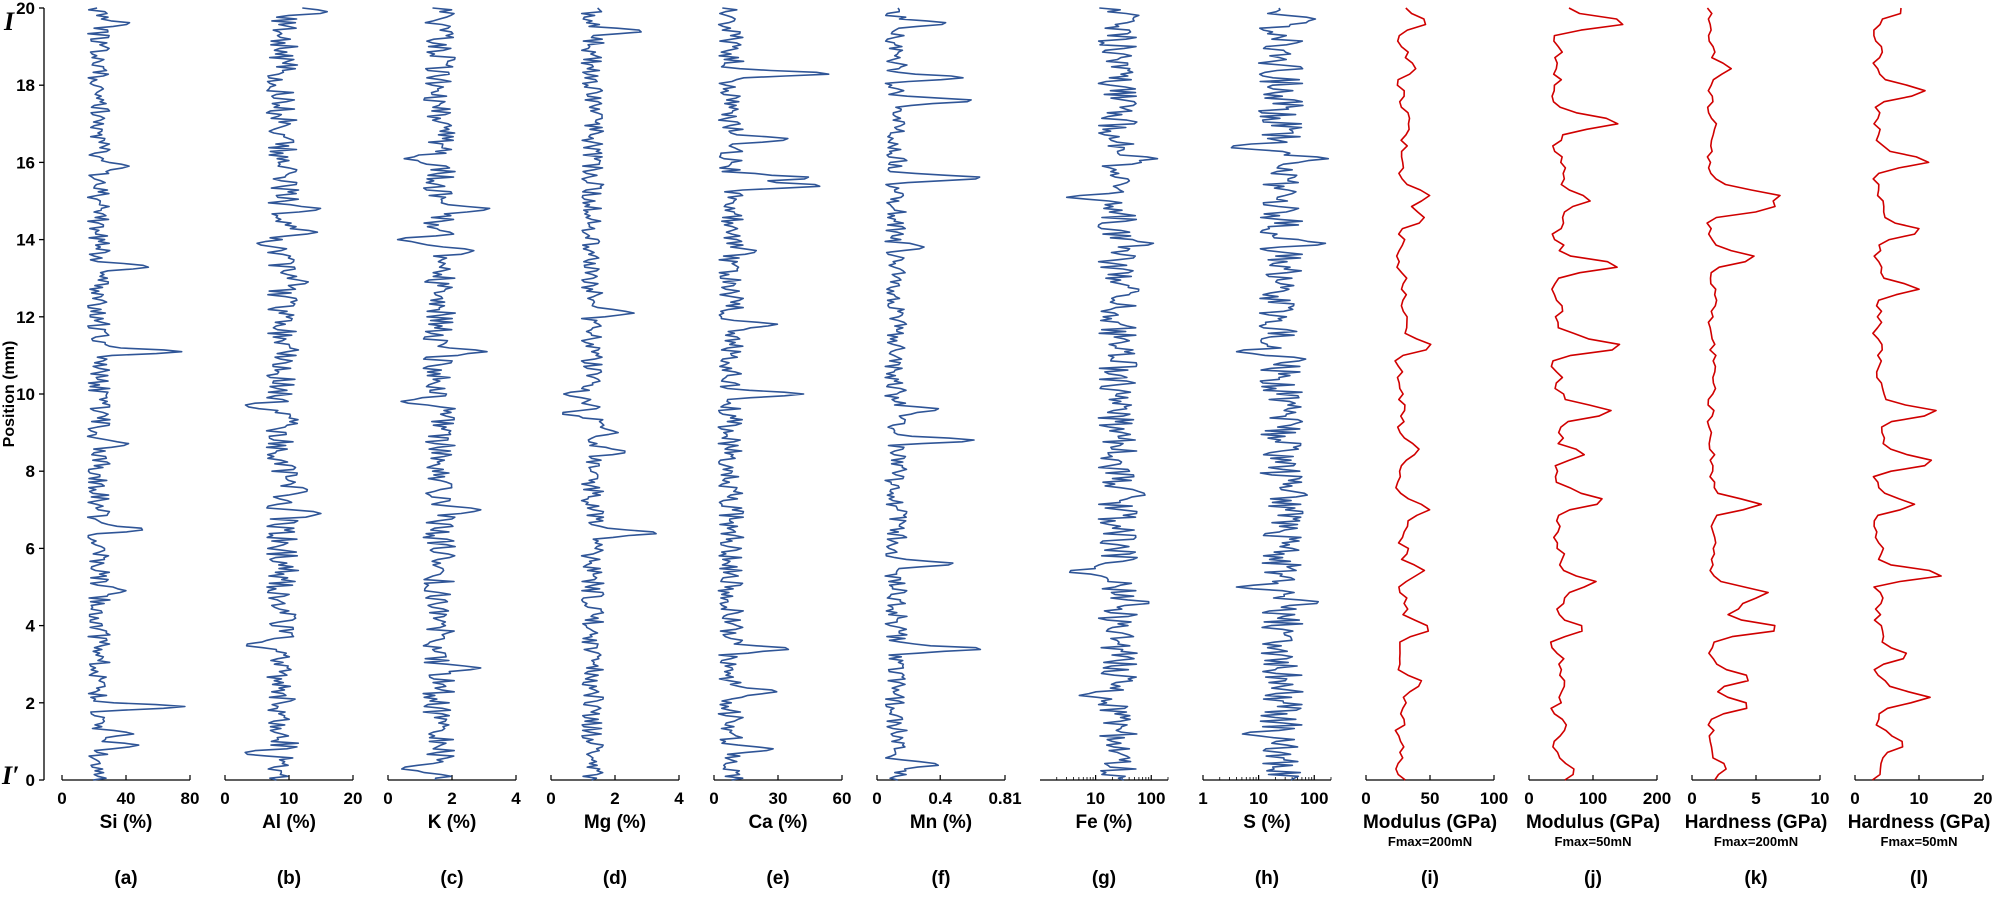 The image size is (2008, 900). What do you see at coordinates (1430, 878) in the screenshot?
I see `panel-tag: (i)` at bounding box center [1430, 878].